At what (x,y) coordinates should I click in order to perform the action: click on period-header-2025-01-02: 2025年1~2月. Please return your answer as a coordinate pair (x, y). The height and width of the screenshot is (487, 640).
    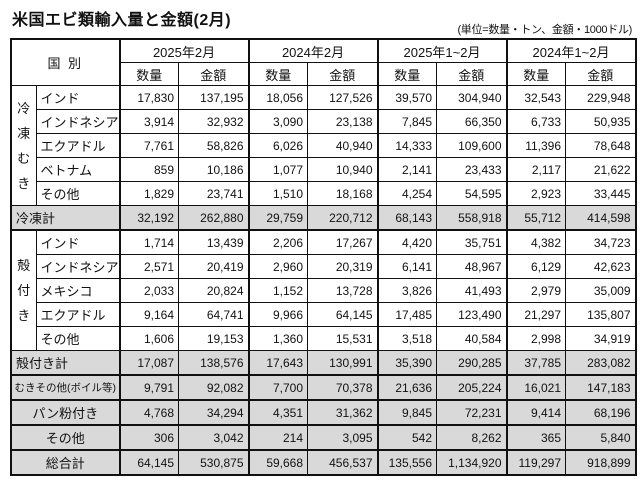
    Looking at the image, I should click on (442, 50).